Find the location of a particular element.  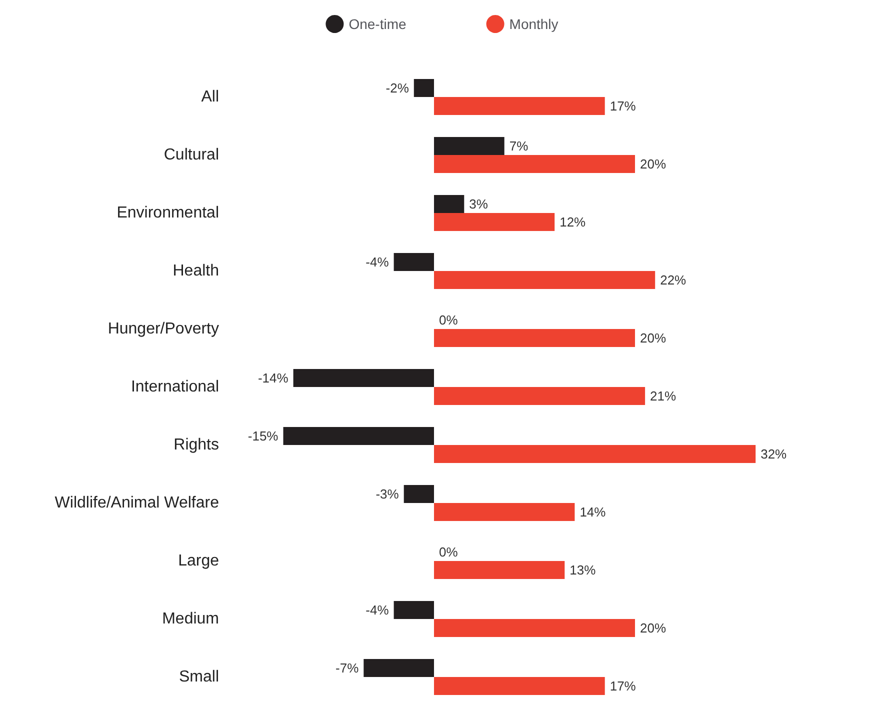

data-label: -3% is located at coordinates (388, 494).